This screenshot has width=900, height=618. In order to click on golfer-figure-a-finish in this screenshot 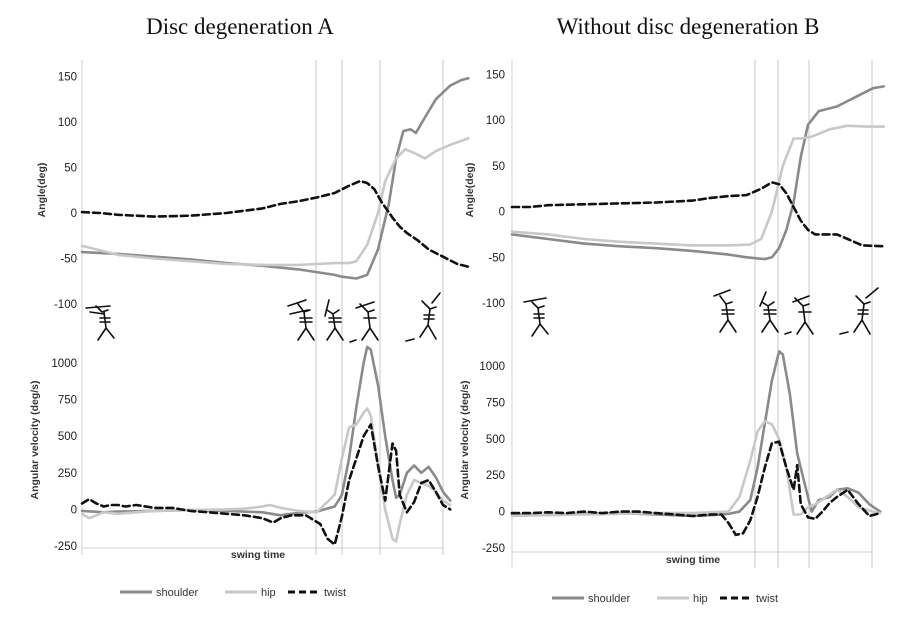, I will do `click(423, 317)`.